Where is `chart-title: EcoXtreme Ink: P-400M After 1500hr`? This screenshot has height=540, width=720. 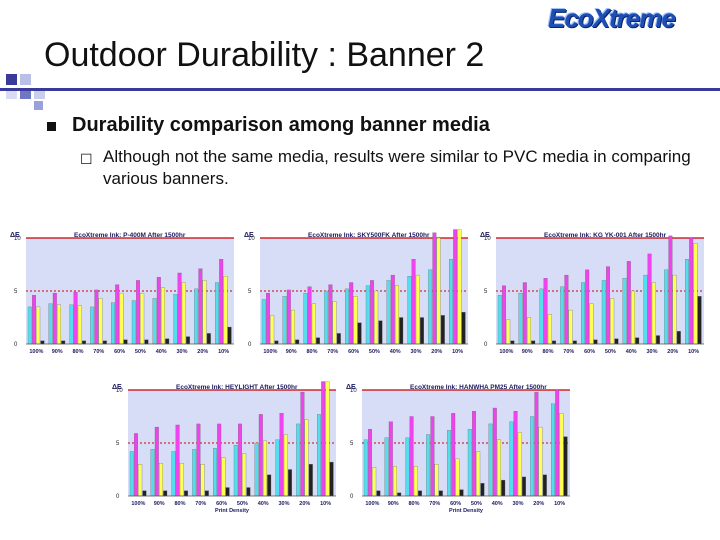
chart-title: EcoXtreme Ink: P-400M After 1500hr is located at coordinates (130, 235).